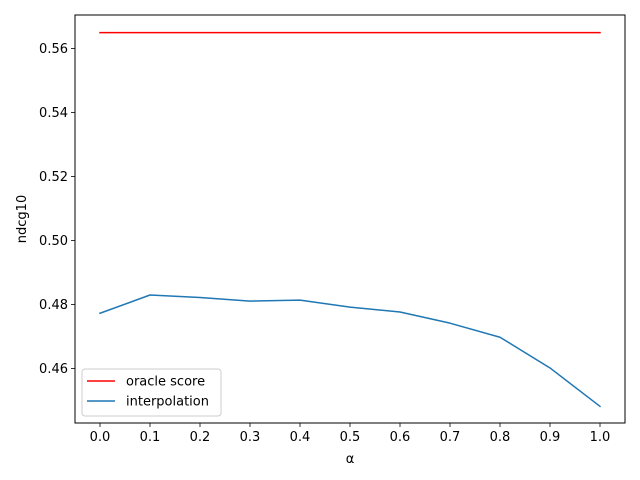 Image resolution: width=640 pixels, height=480 pixels. Describe the element at coordinates (100, 437) in the screenshot. I see `x-tick-label: 0.0` at that location.